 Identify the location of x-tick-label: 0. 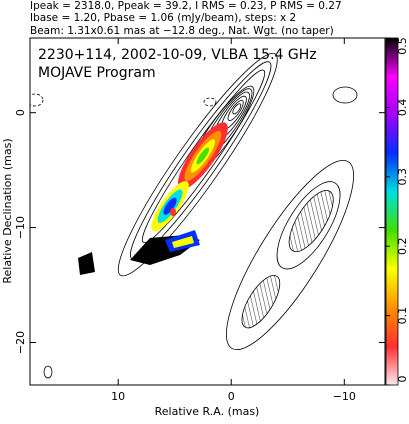
(231, 396).